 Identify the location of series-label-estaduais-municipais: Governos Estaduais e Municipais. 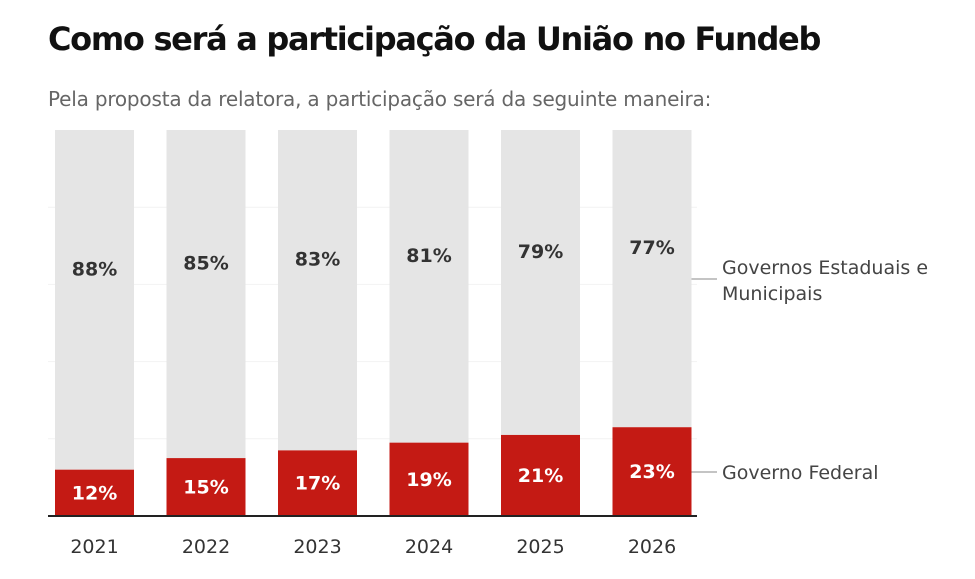
(825, 281).